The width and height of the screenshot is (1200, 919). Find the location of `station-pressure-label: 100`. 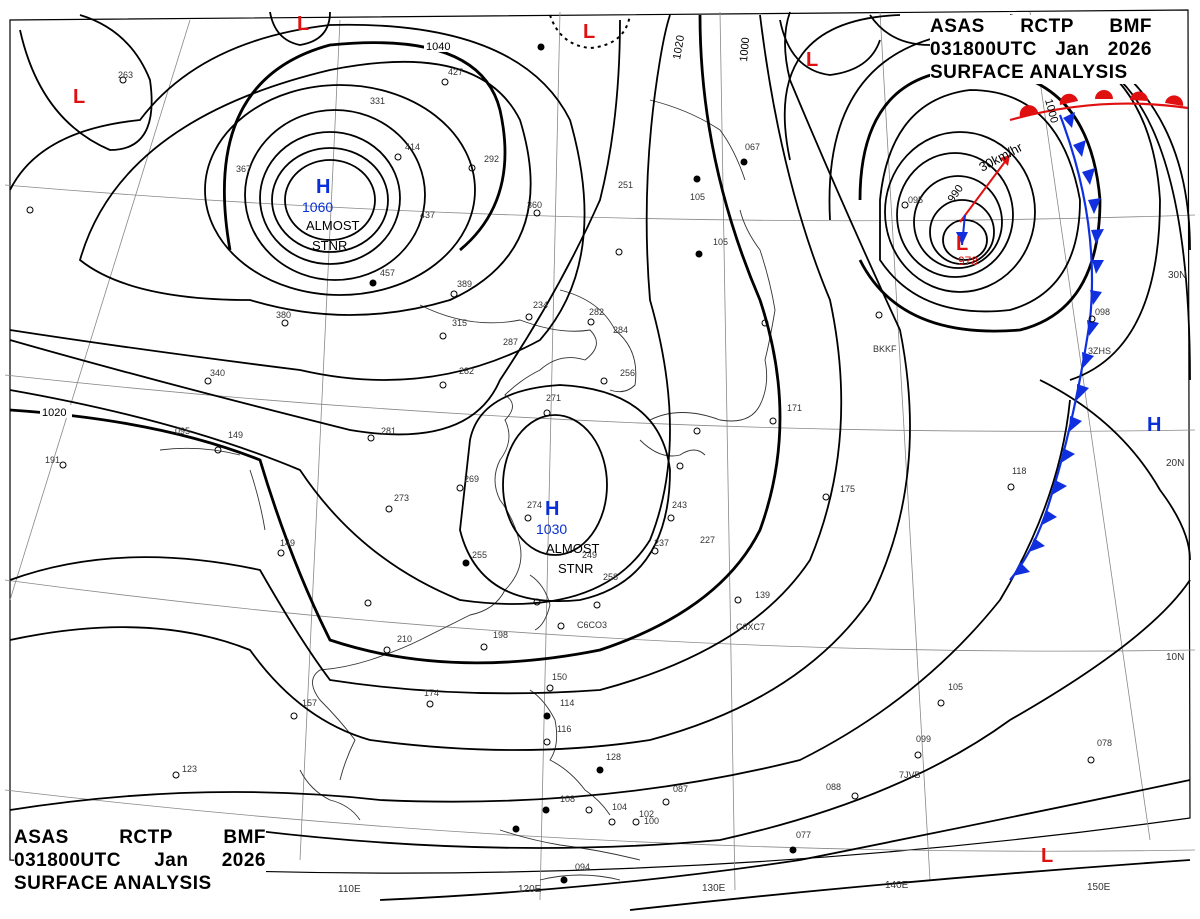

station-pressure-label: 100 is located at coordinates (651, 821).